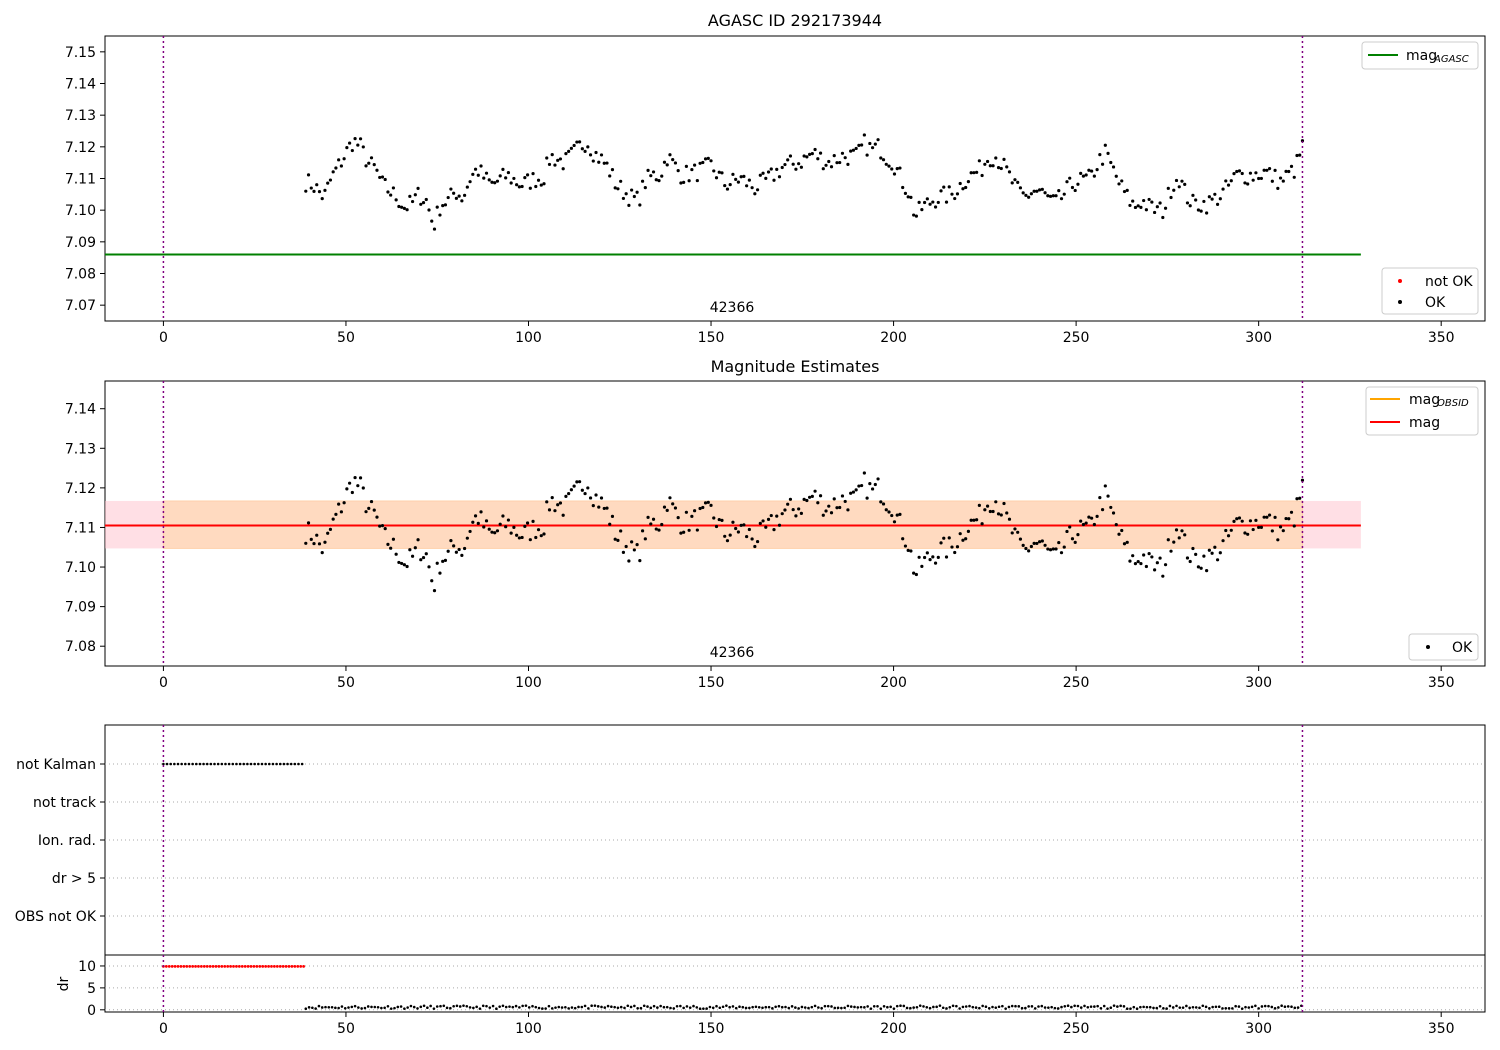 Image resolution: width=1500 pixels, height=1050 pixels. Describe the element at coordinates (80, 148) in the screenshot. I see `agasc-y-tick-label: 7.12` at that location.